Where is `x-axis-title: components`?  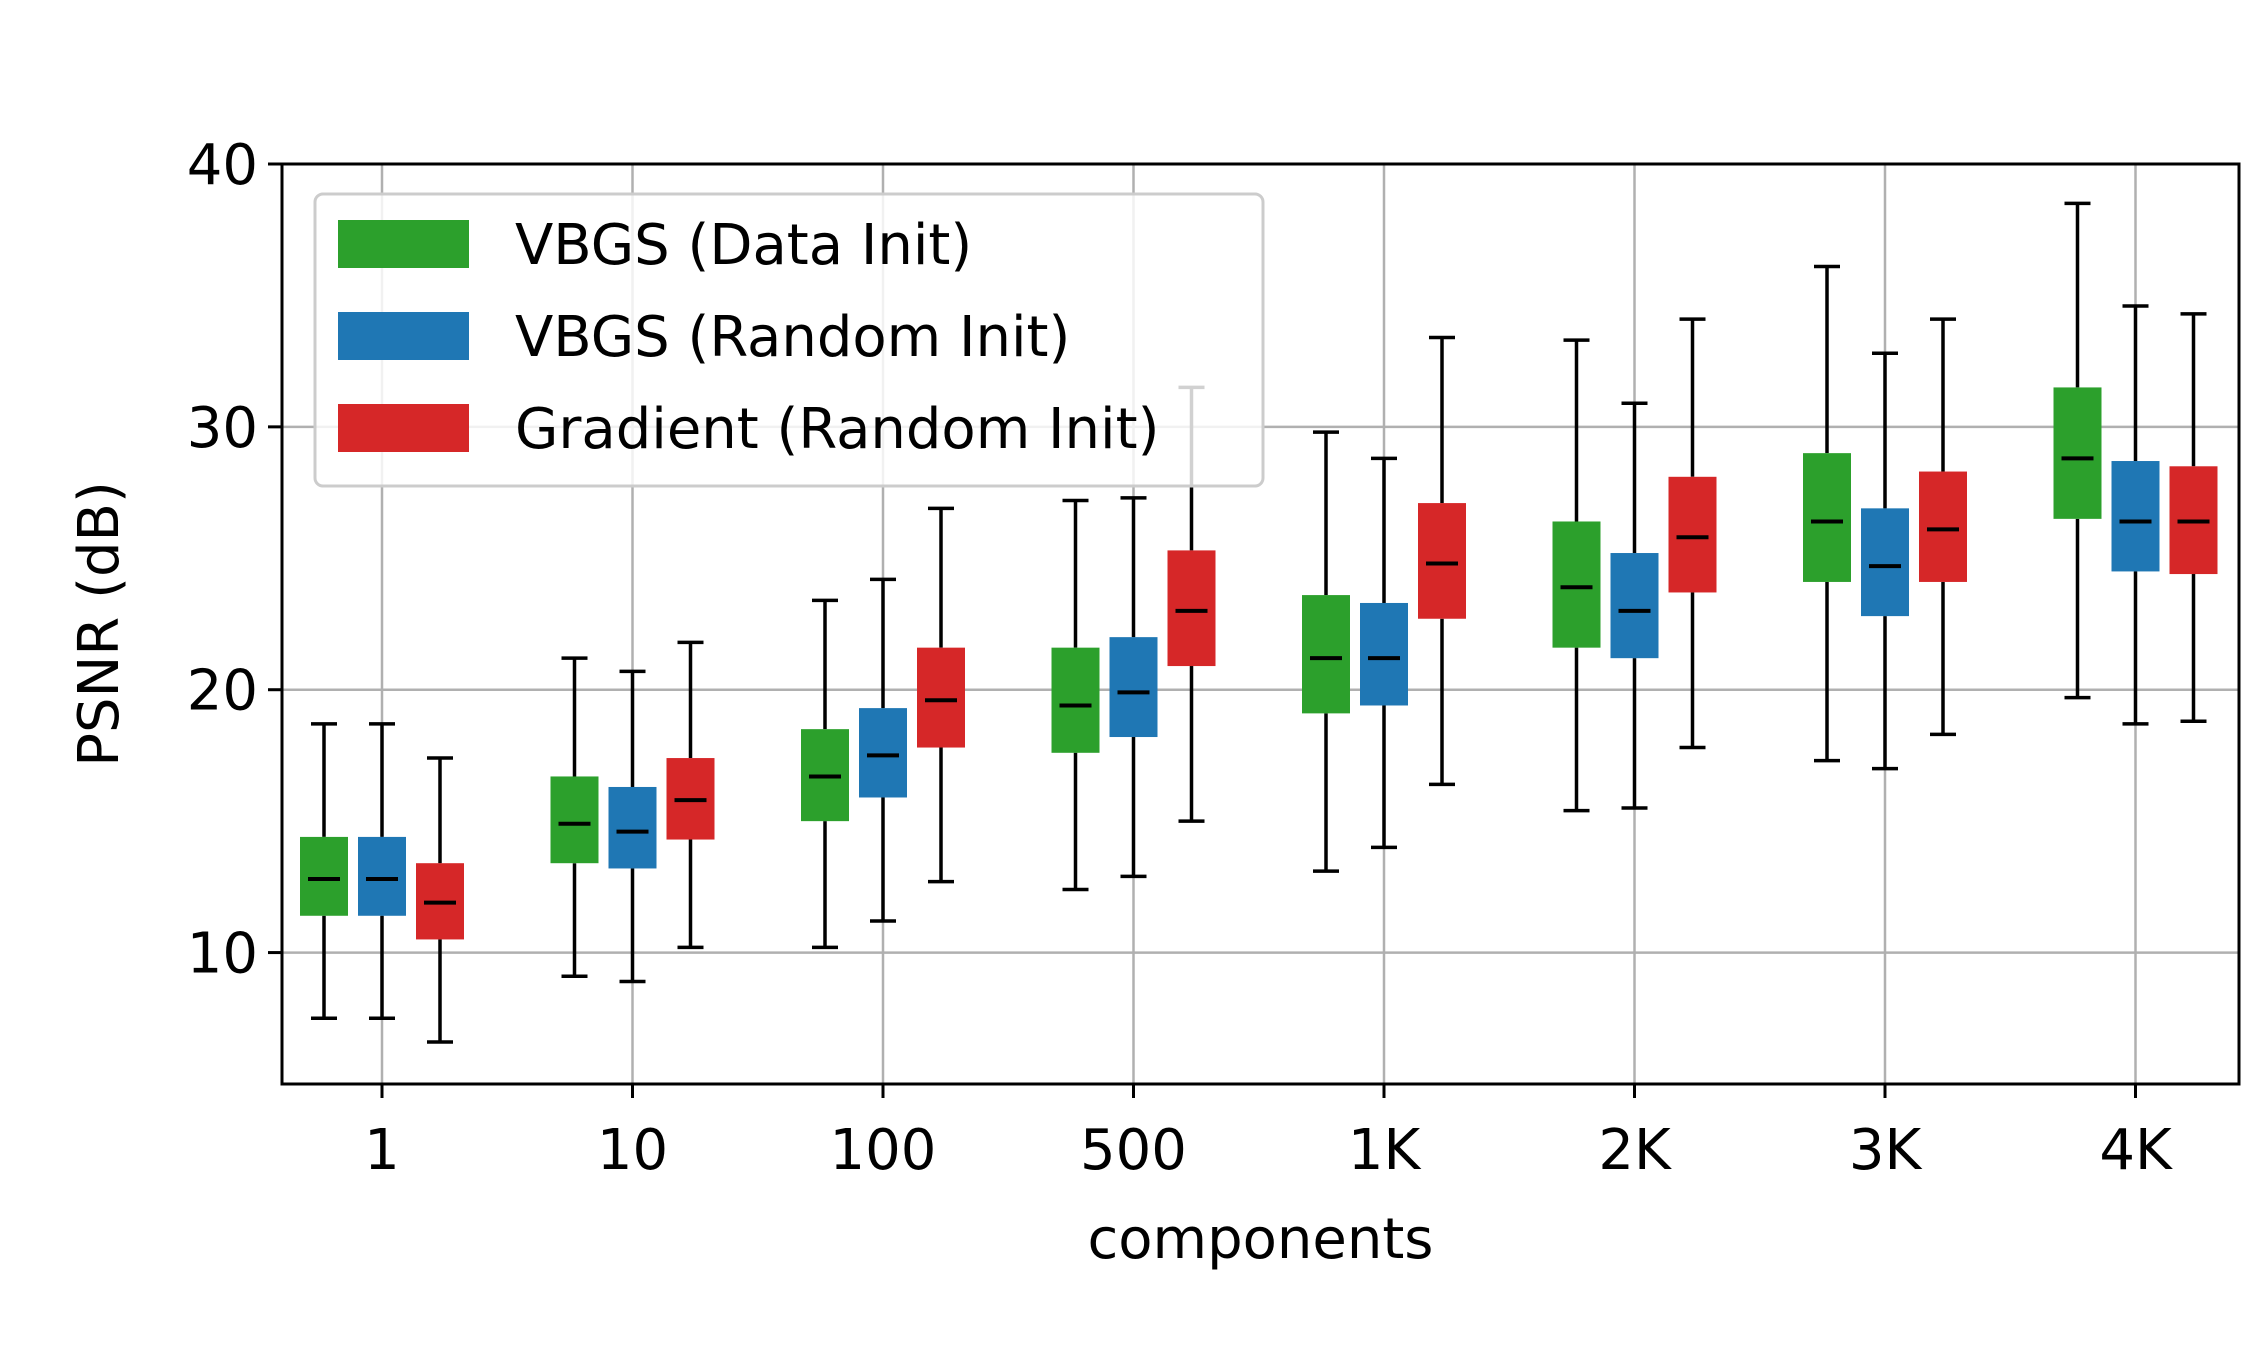 x-axis-title: components is located at coordinates (1261, 1239).